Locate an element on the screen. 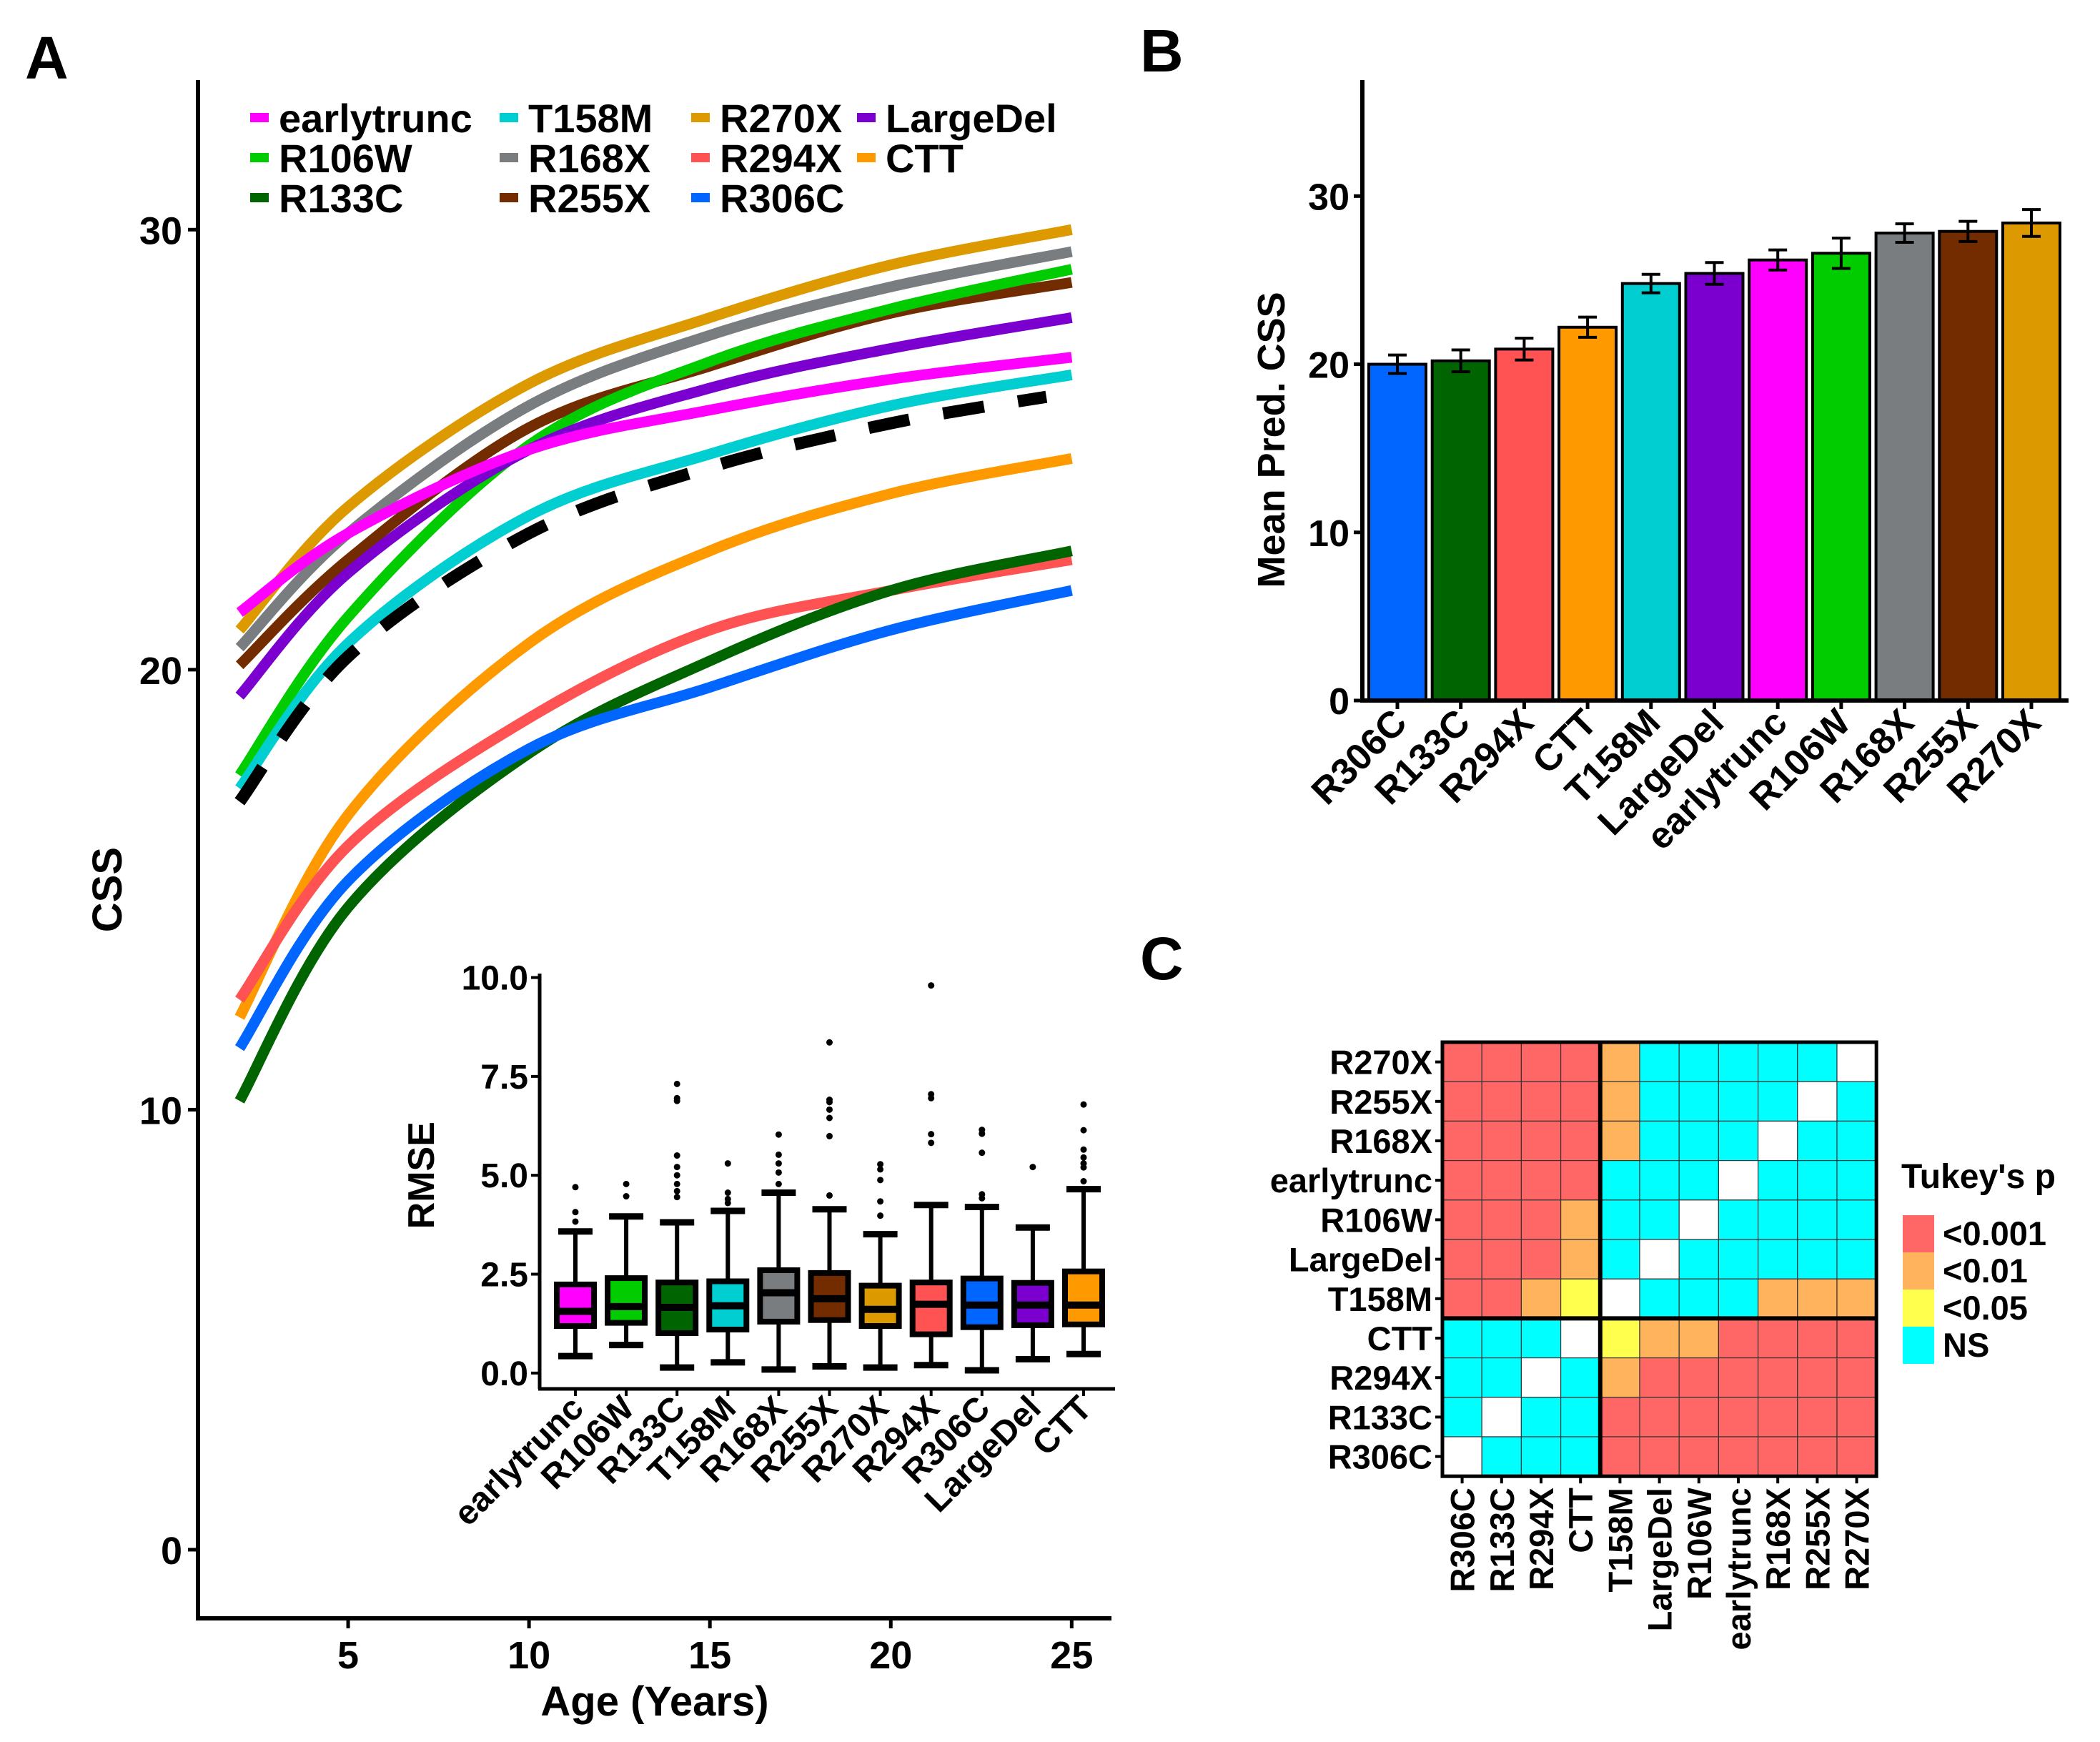 The width and height of the screenshot is (2100, 1742). inset-x-tick-label: CTT is located at coordinates (1062, 1426).